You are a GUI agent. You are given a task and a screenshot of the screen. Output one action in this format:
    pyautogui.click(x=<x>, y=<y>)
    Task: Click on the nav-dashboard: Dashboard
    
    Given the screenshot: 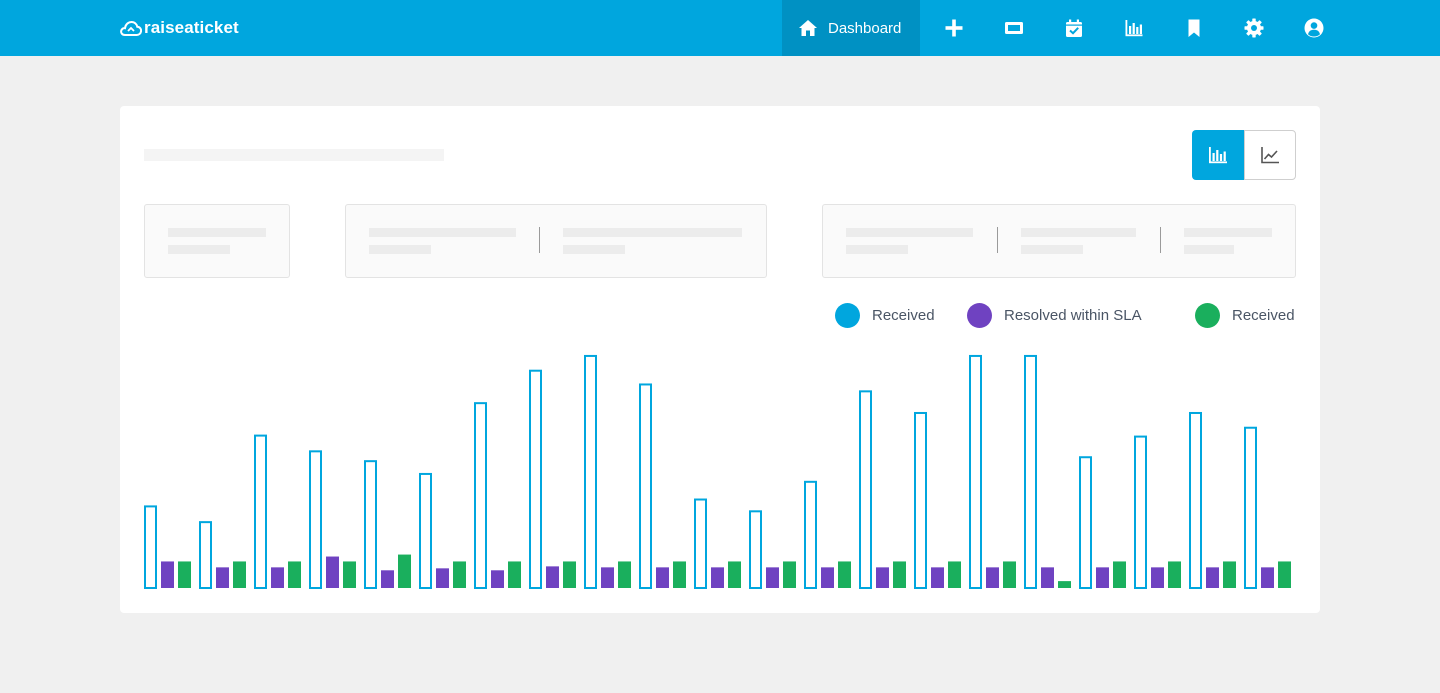 What is the action you would take?
    pyautogui.click(x=851, y=28)
    